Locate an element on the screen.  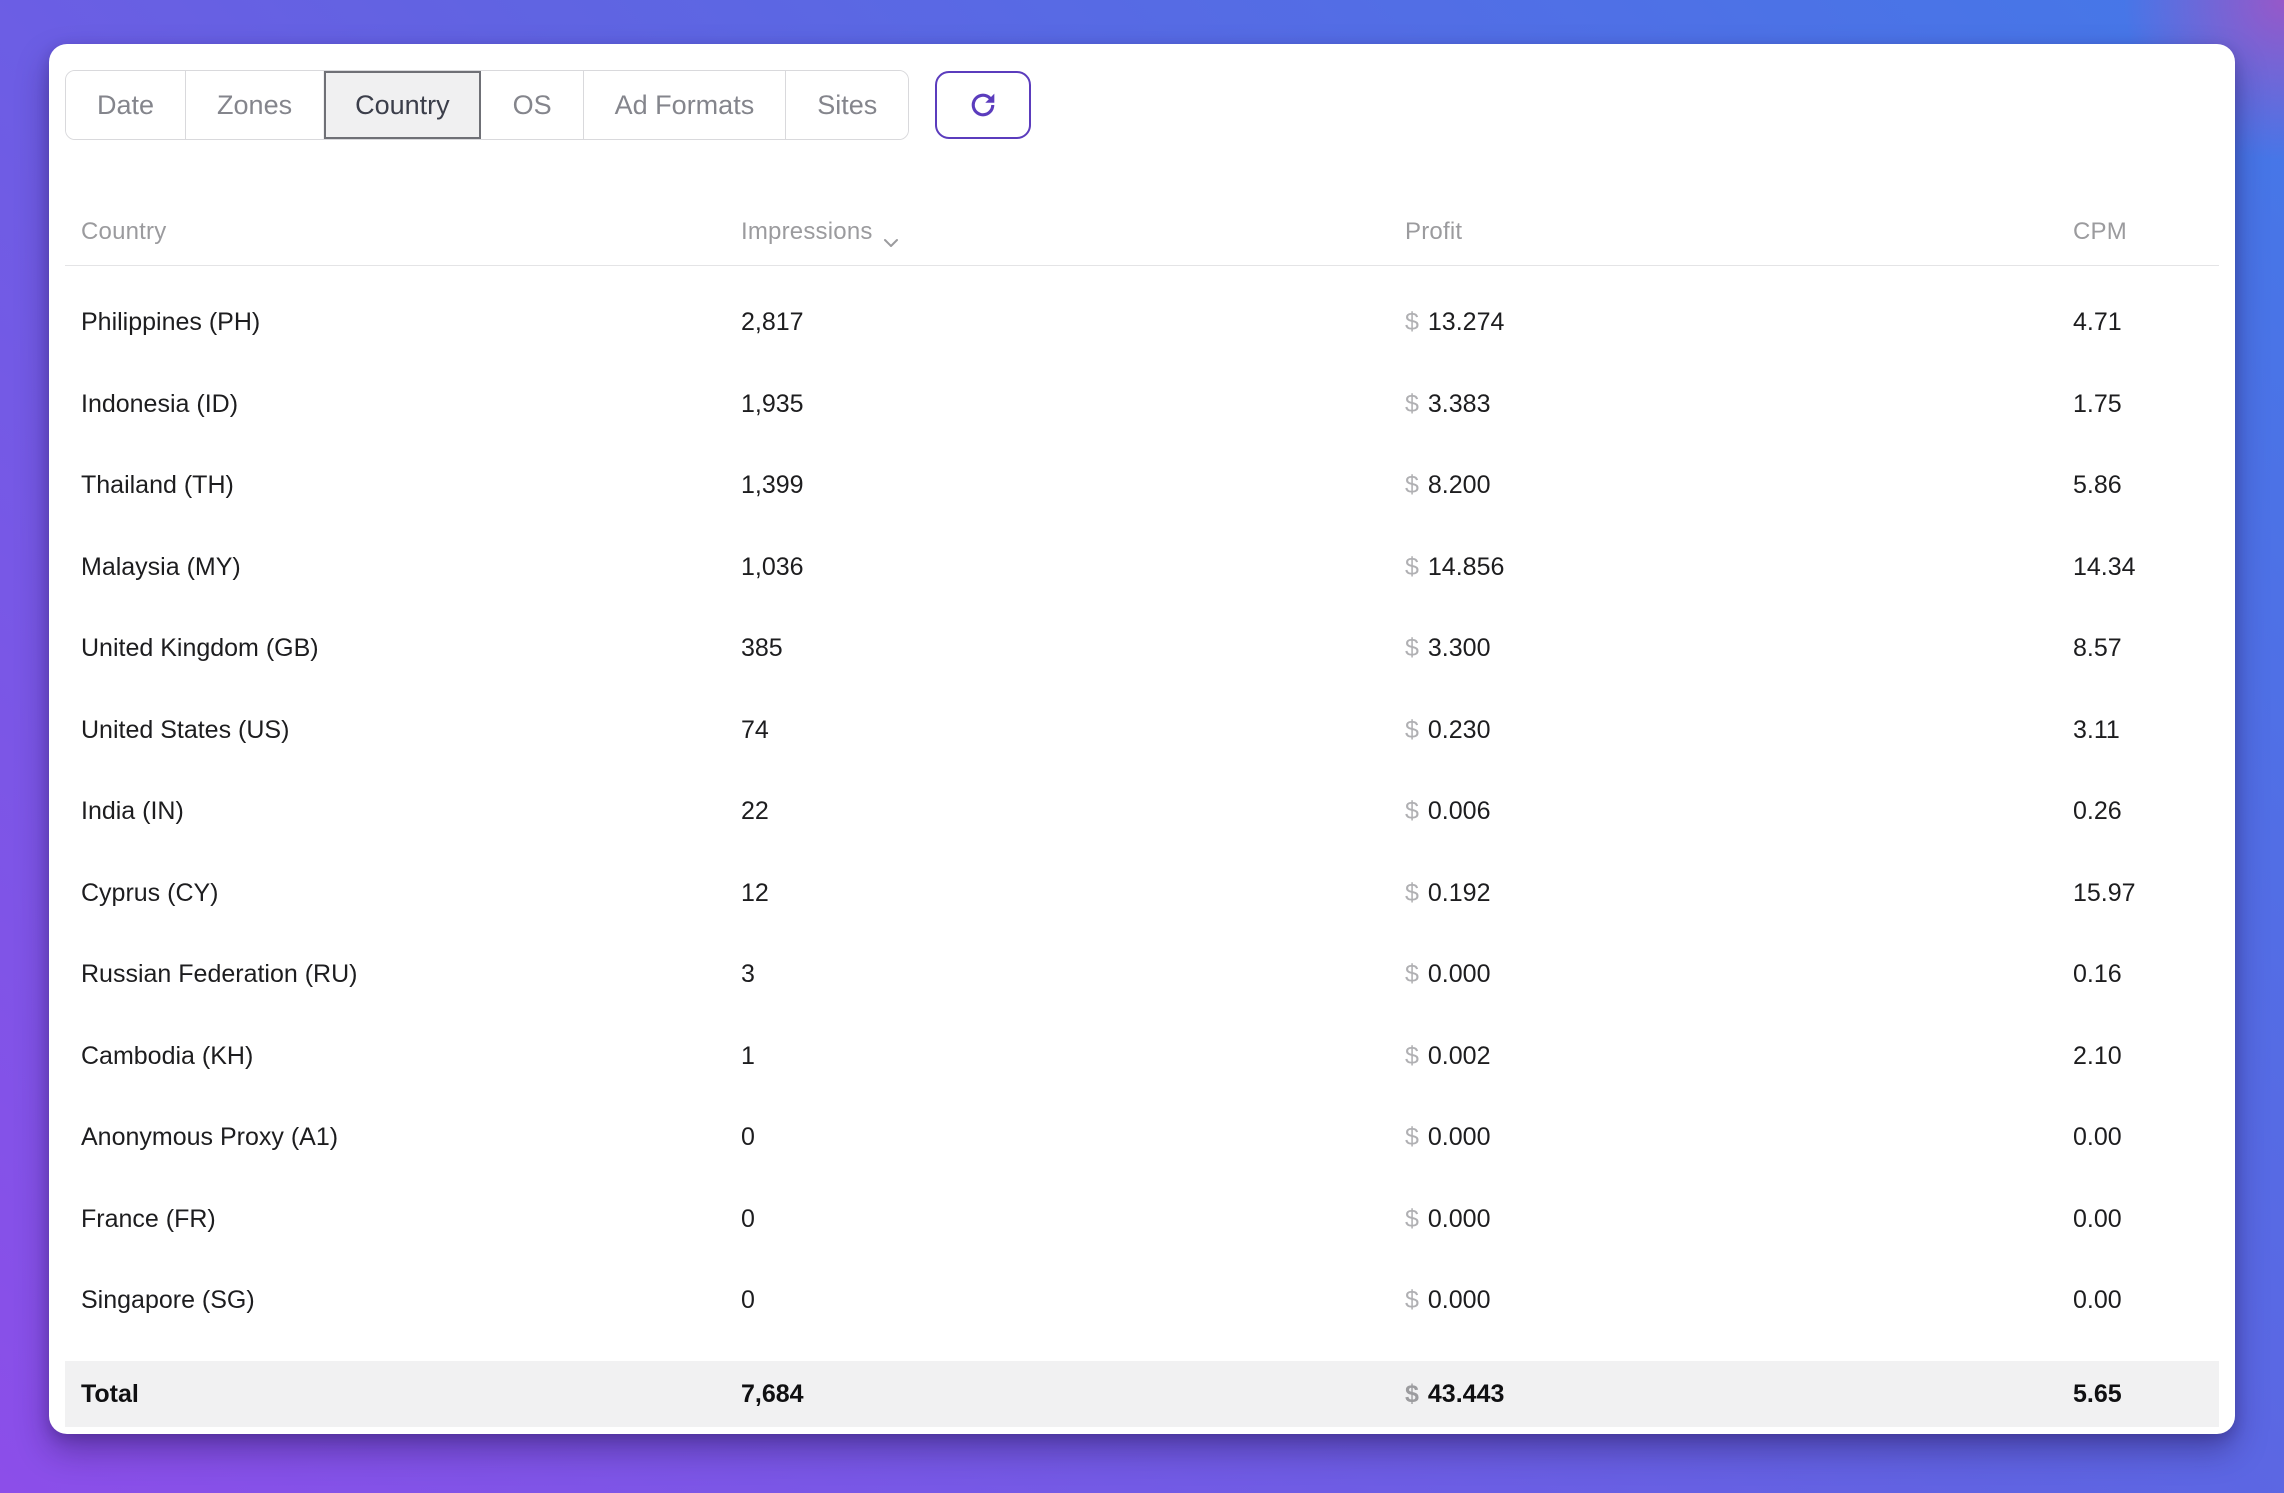
table-row: Anonymous Proxy (A1) 0 $0.000 0.00 is located at coordinates (1142, 1138).